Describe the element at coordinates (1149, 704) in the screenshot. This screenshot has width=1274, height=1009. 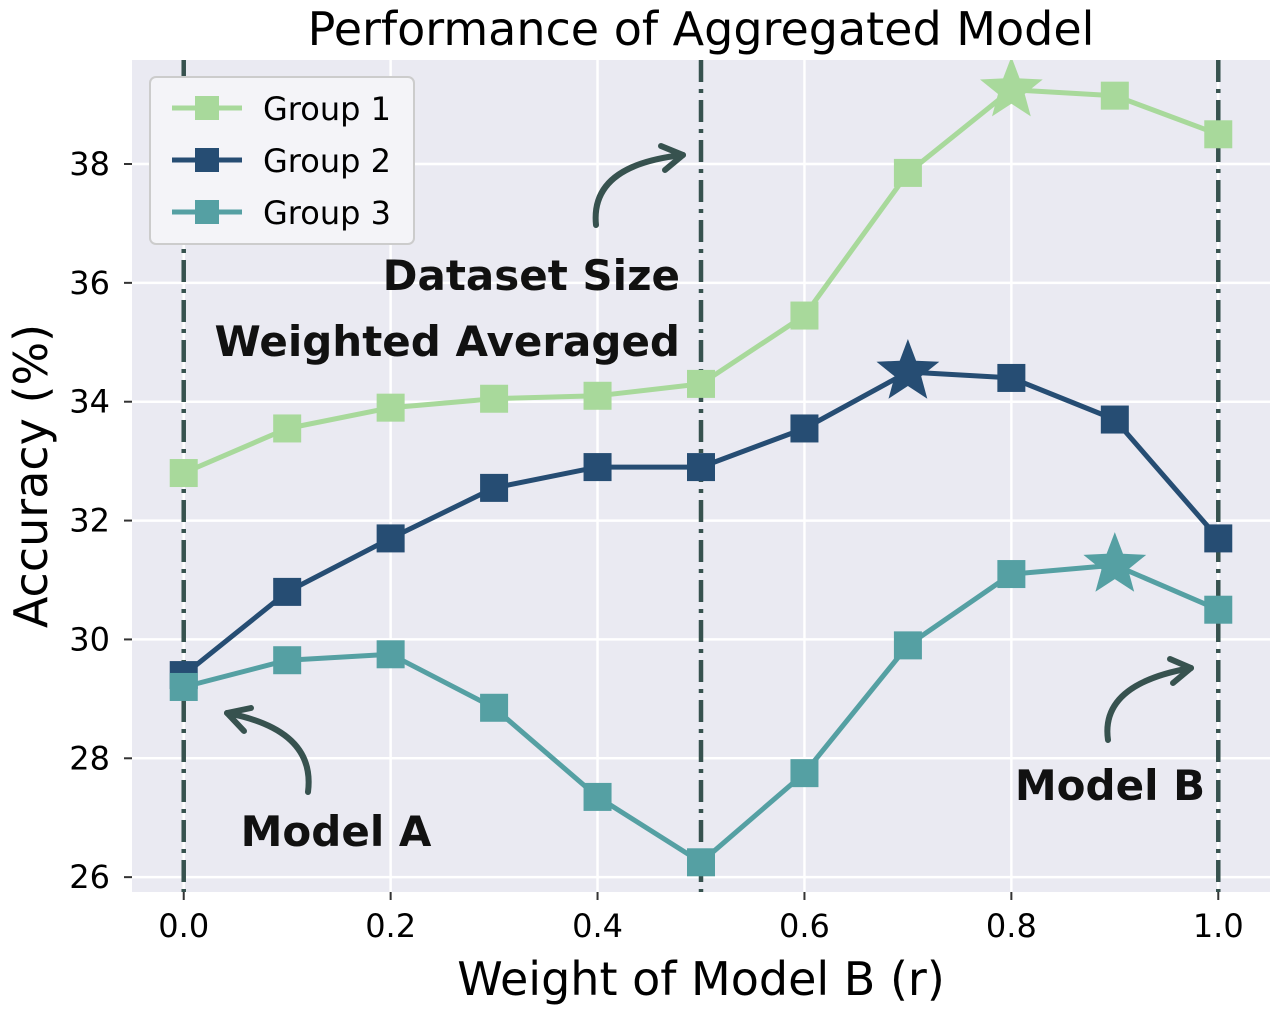
I see `arrow-model-b` at that location.